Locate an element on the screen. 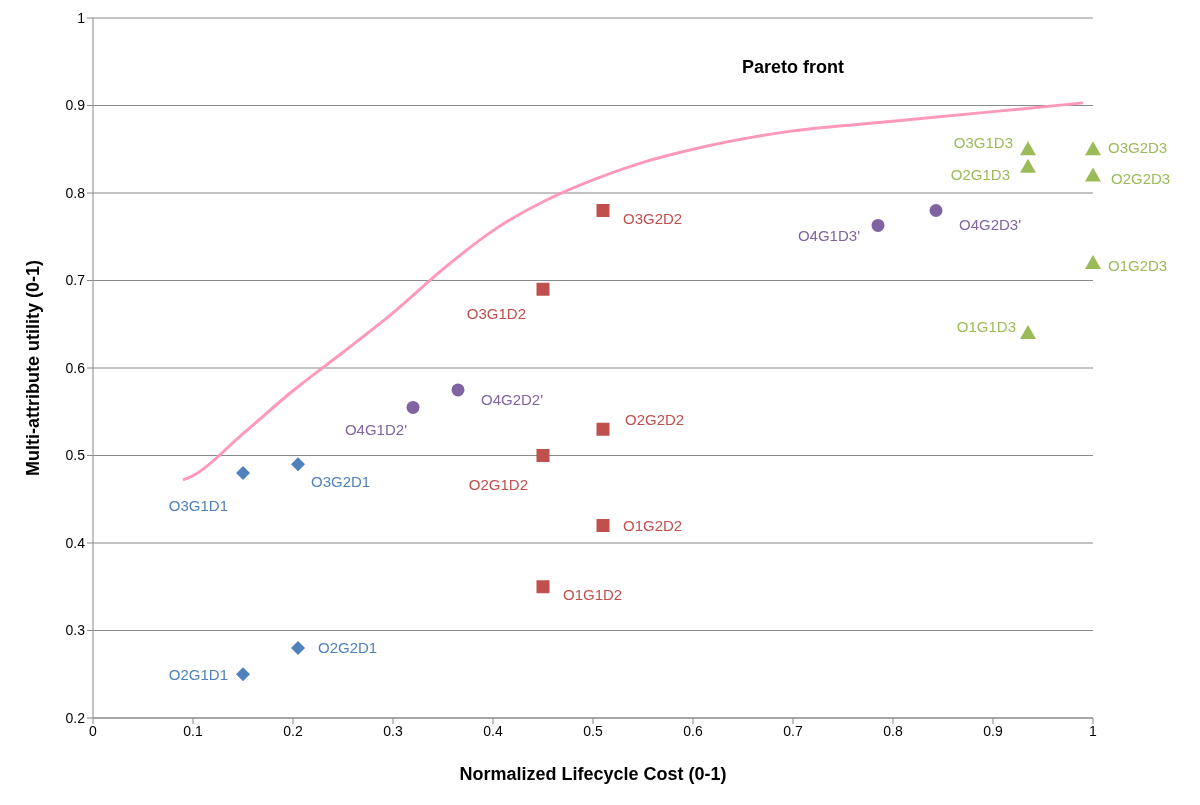  data-label: O2G1D3 is located at coordinates (980, 174).